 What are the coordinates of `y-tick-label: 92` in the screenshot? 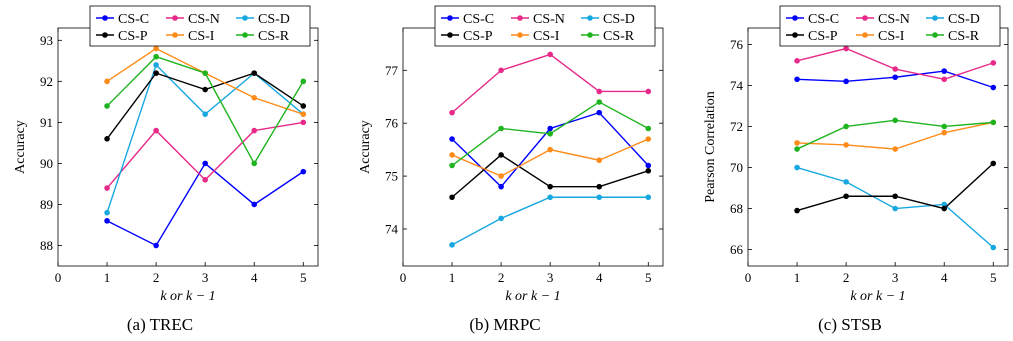 It's located at (46, 81).